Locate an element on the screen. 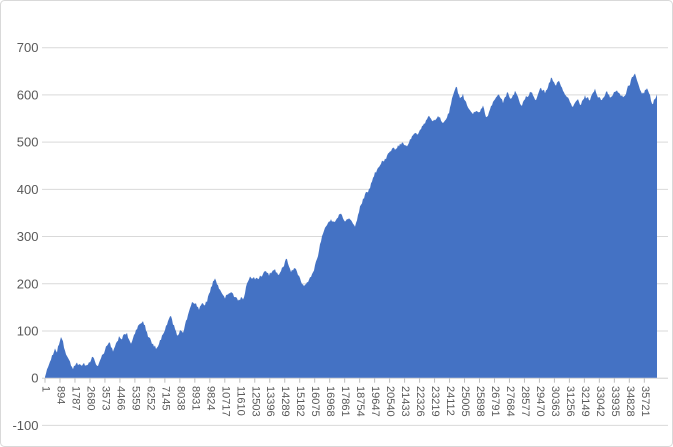  x-axis-label: 16968 is located at coordinates (330, 401).